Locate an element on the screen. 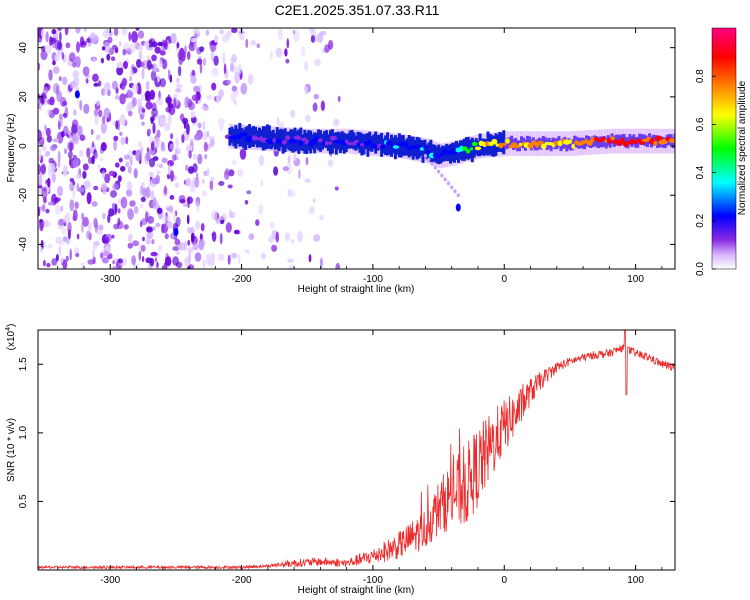 The height and width of the screenshot is (600, 750). snr-x-tick-label: 100 is located at coordinates (635, 580).